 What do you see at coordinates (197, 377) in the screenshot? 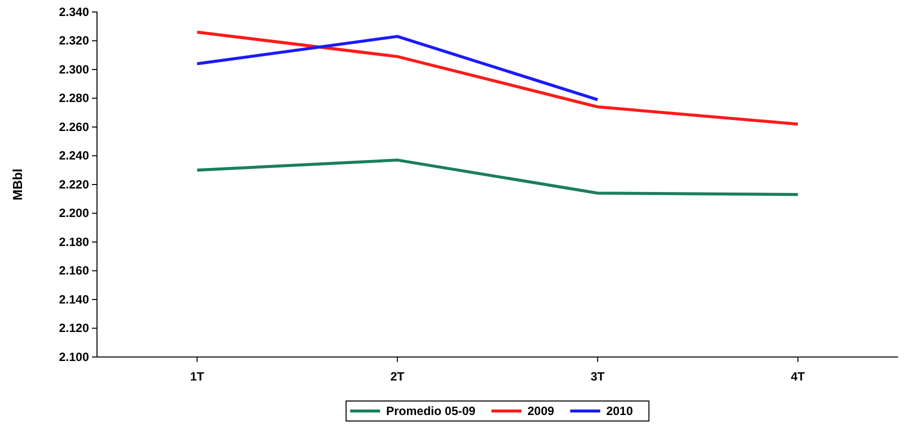
I see `x-tick-label: 1T` at bounding box center [197, 377].